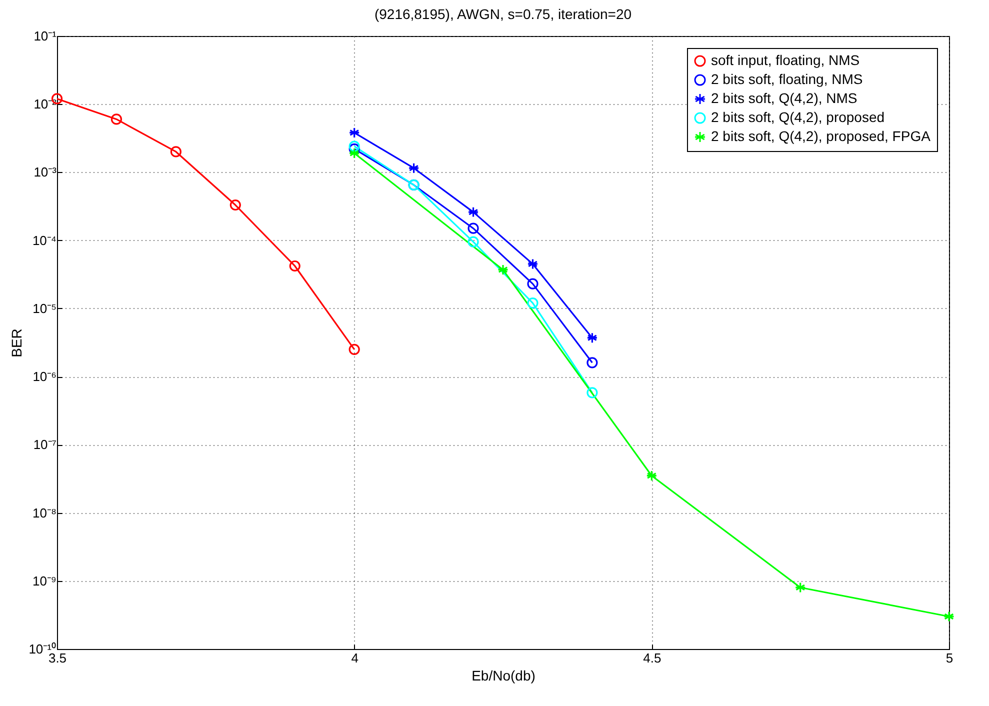  I want to click on x-tick-label: 4, so click(354, 658).